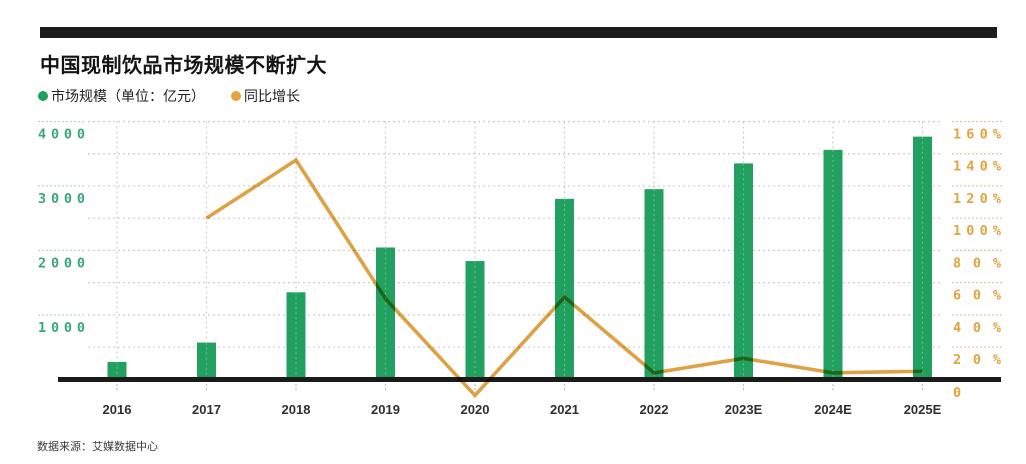  What do you see at coordinates (529, 379) in the screenshot?
I see `x-axis-line` at bounding box center [529, 379].